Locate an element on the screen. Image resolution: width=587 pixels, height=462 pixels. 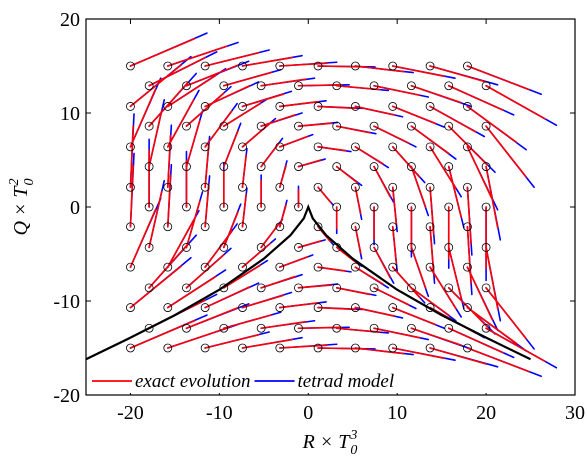
y-tick-label: -10 is located at coordinates (66, 302).